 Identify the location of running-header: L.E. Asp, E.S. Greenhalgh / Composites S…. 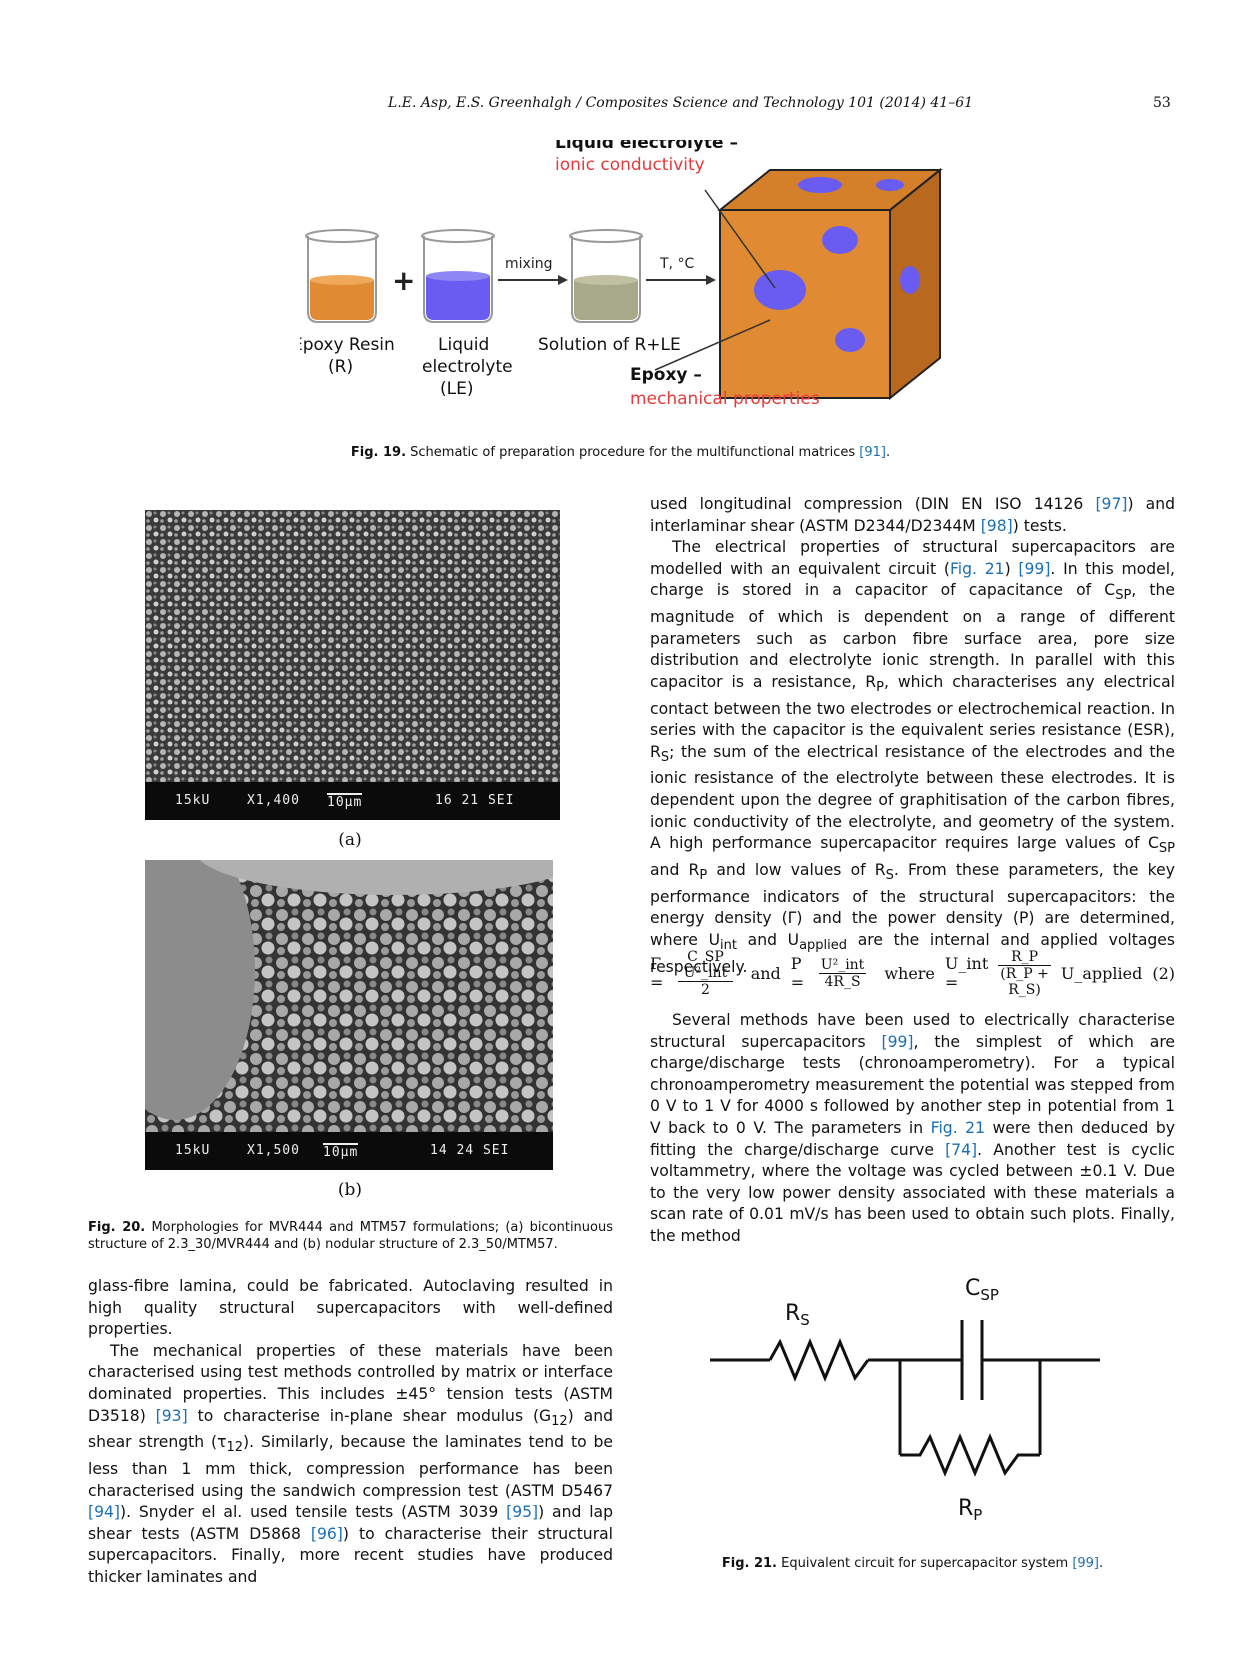
(620, 105).